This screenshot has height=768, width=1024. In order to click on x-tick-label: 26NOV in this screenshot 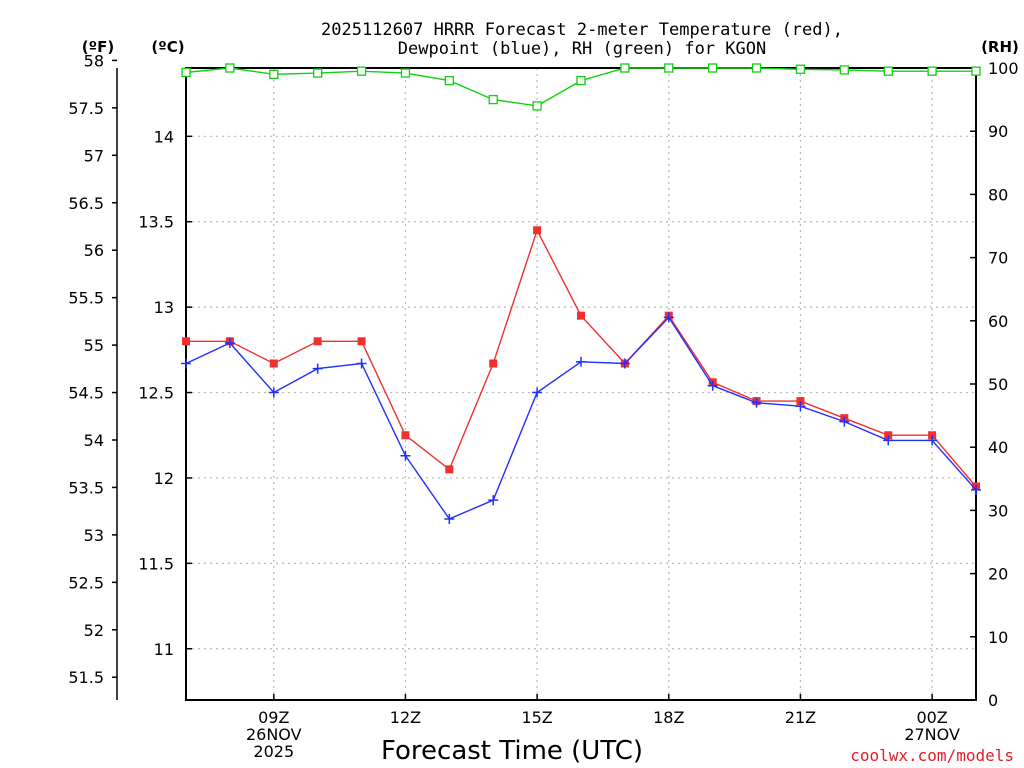, I will do `click(274, 734)`.